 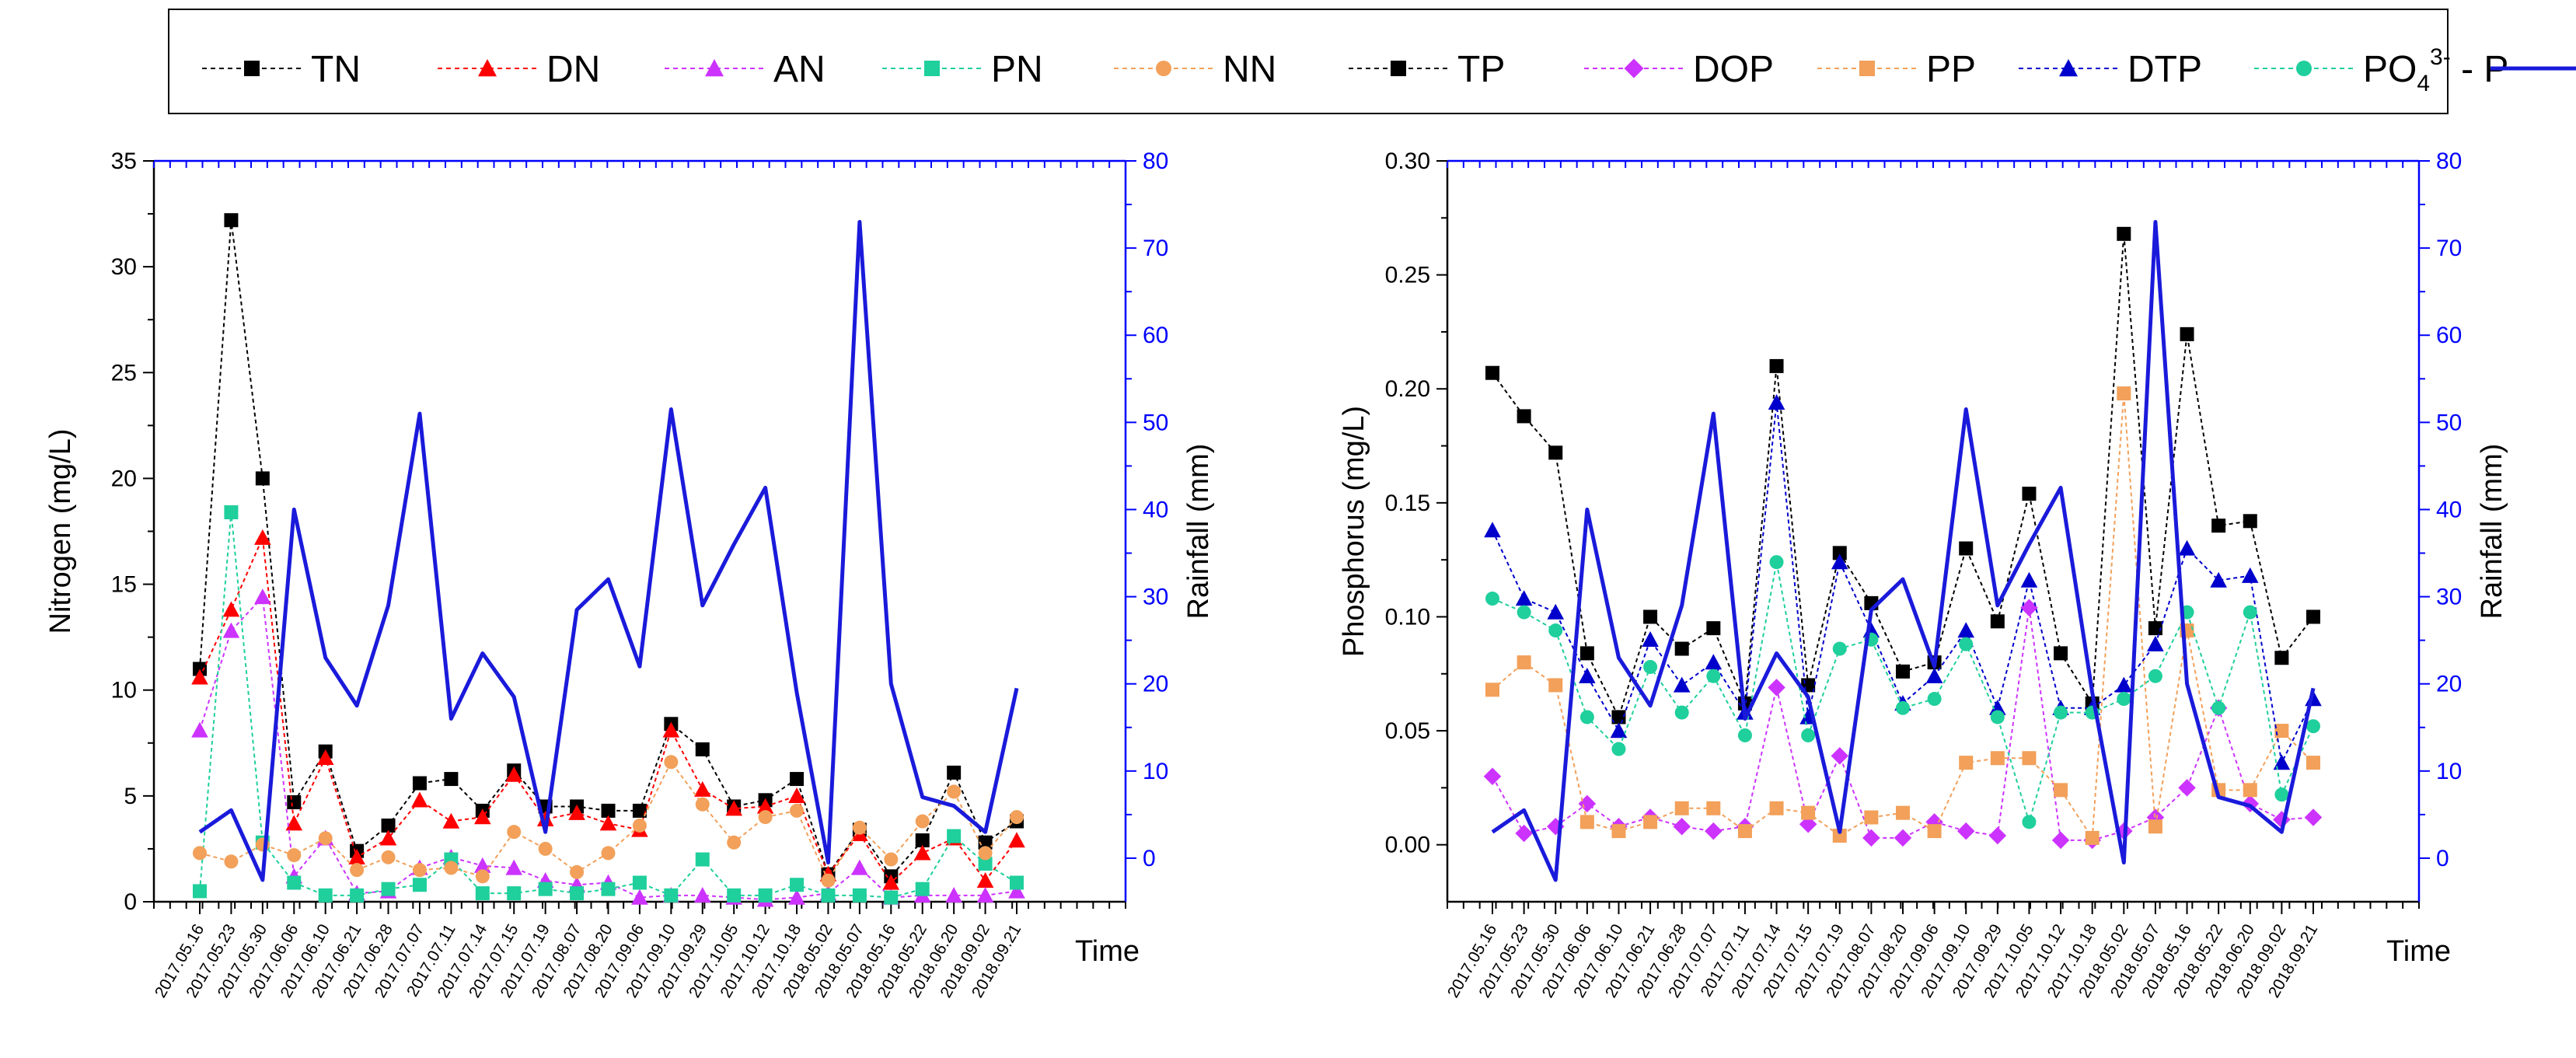 I want to click on legend-item-dtp: DTP, so click(x=2111, y=69).